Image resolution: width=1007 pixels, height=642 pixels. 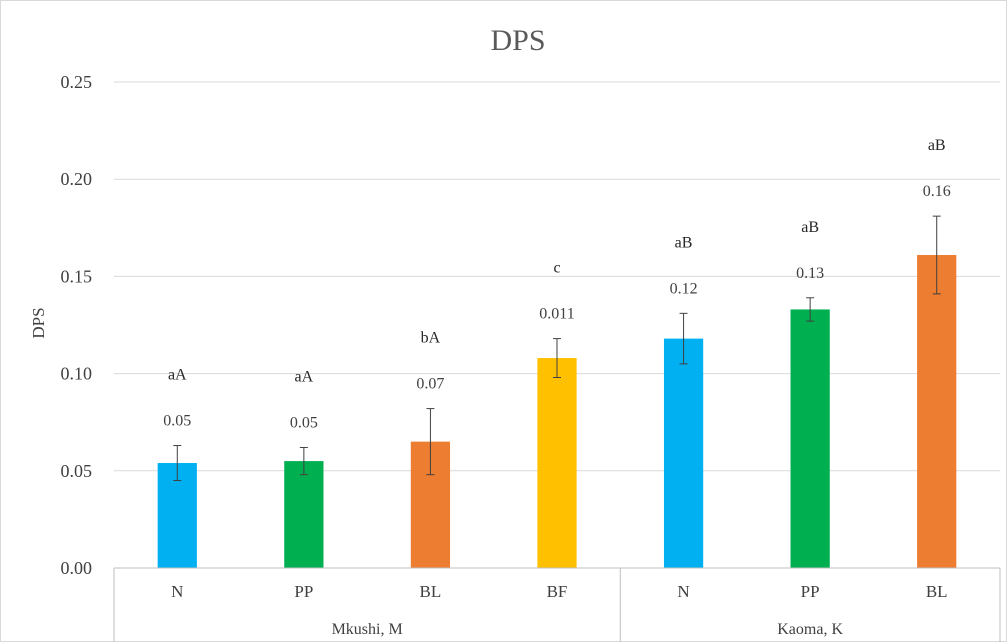 What do you see at coordinates (77, 276) in the screenshot?
I see `y-tick-label: 0.15` at bounding box center [77, 276].